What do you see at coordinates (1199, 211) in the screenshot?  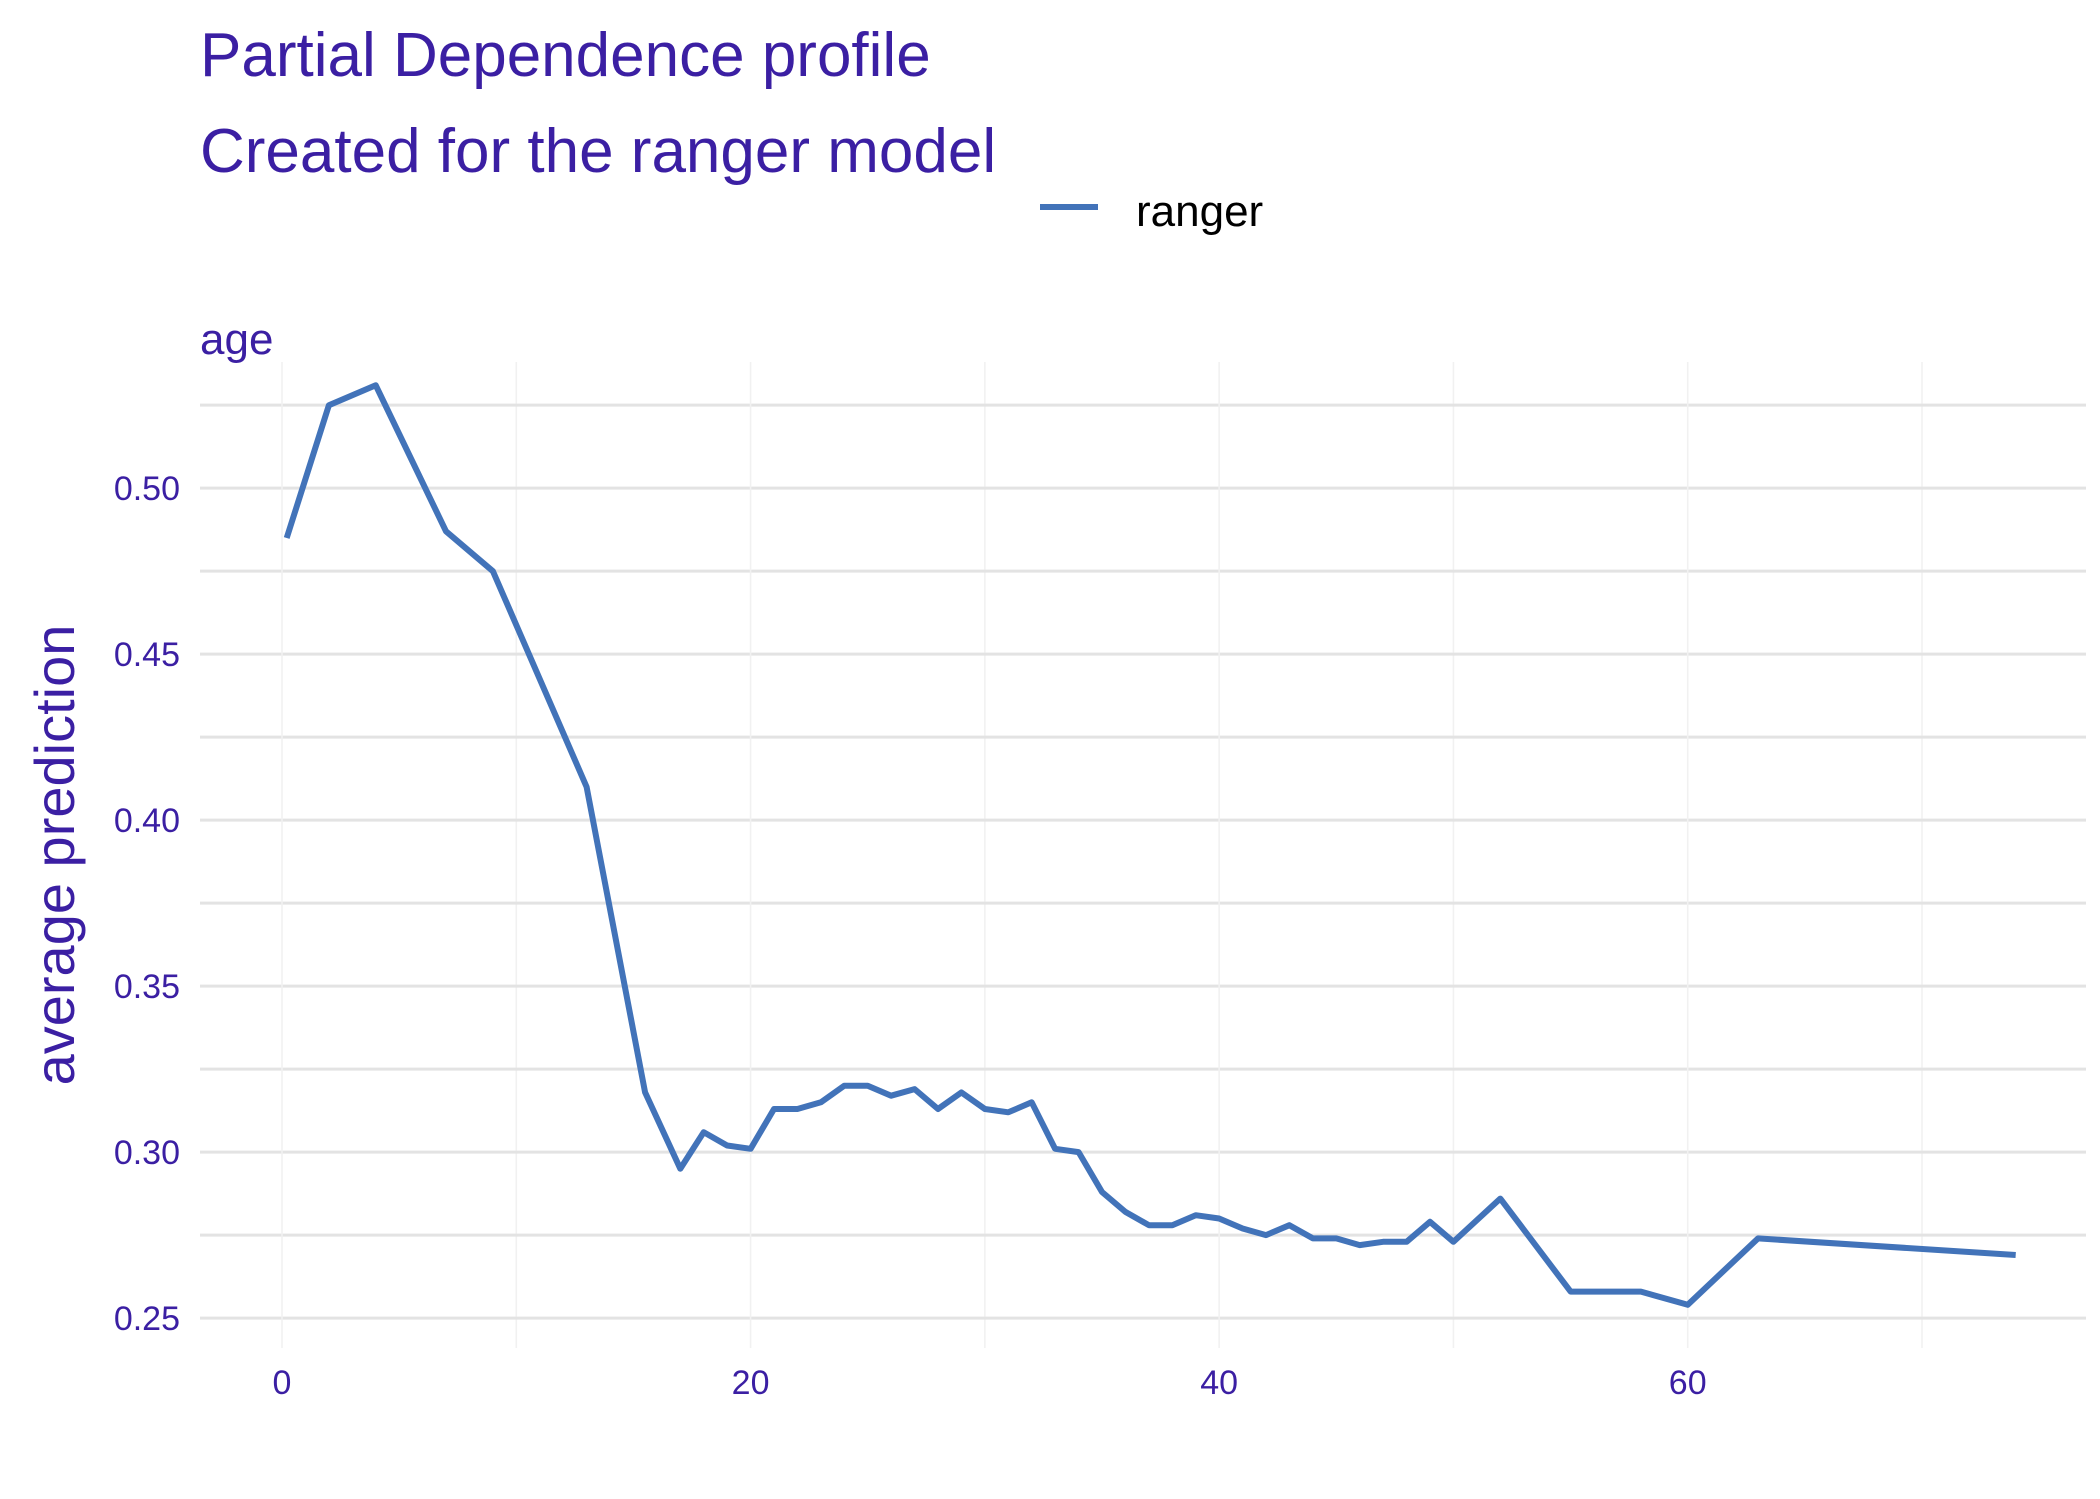 I see `legend-label: ranger` at bounding box center [1199, 211].